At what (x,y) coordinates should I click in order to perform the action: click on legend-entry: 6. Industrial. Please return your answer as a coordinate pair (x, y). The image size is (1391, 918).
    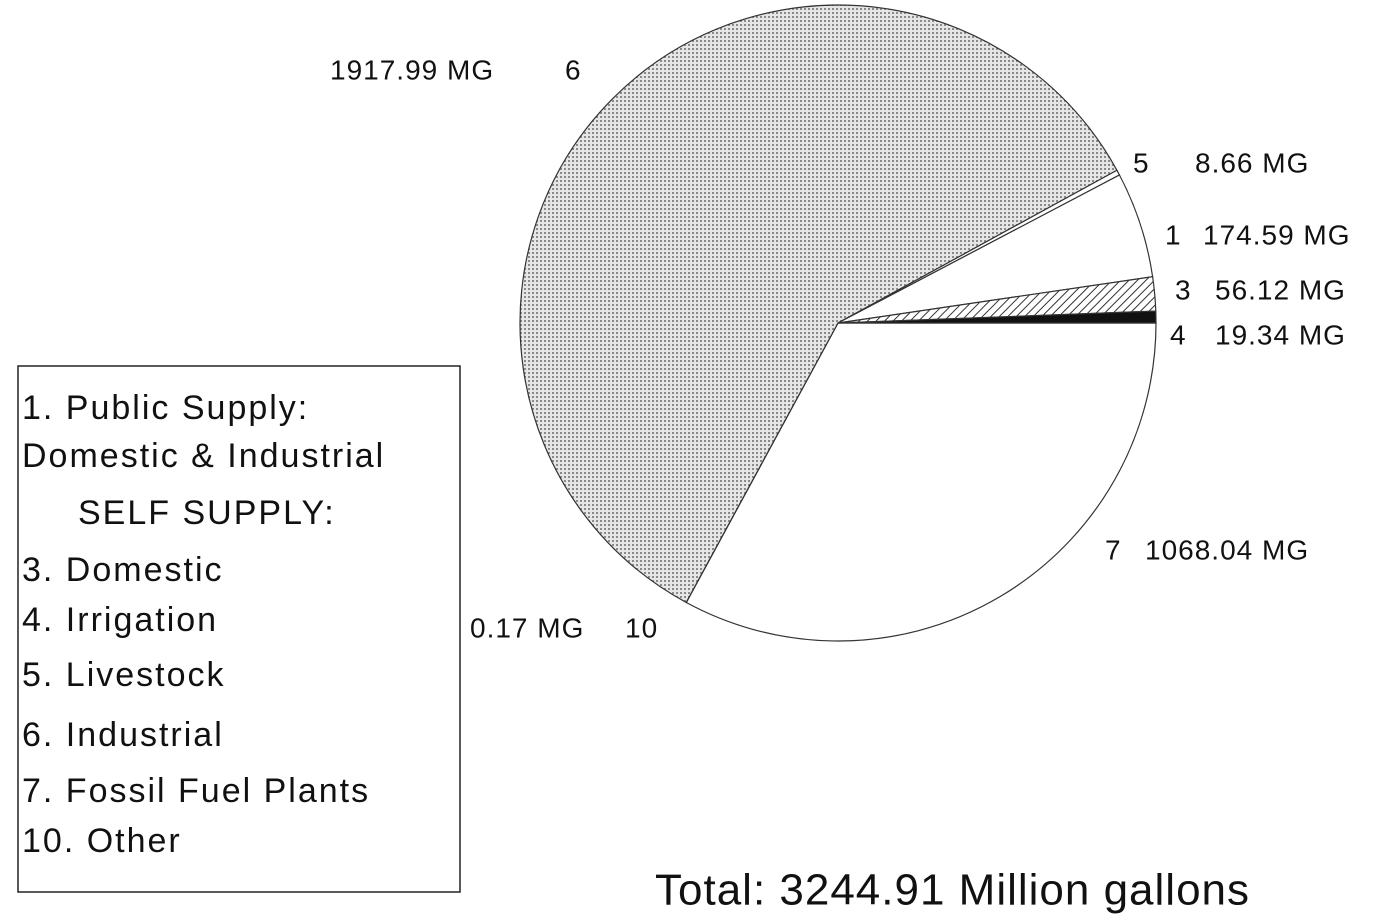
    Looking at the image, I should click on (123, 735).